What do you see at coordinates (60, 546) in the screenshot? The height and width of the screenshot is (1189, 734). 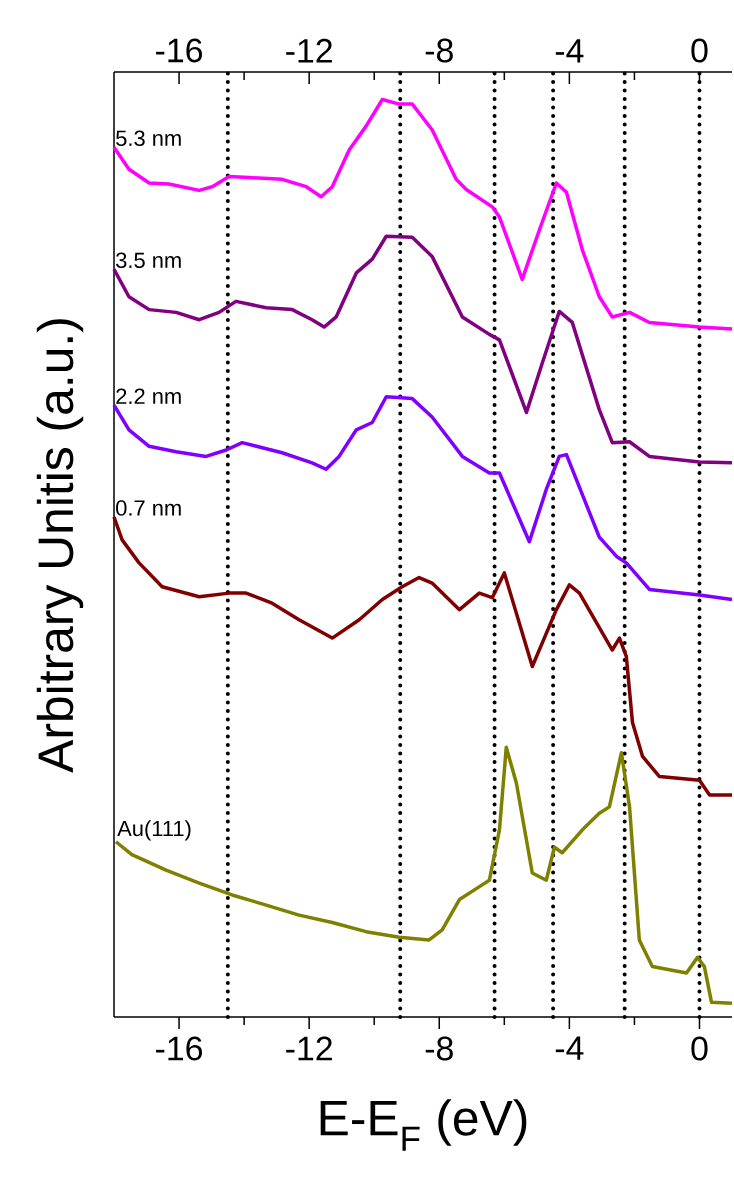 I see `y-axis-title: Arbitrary Unitis (a.u.)` at bounding box center [60, 546].